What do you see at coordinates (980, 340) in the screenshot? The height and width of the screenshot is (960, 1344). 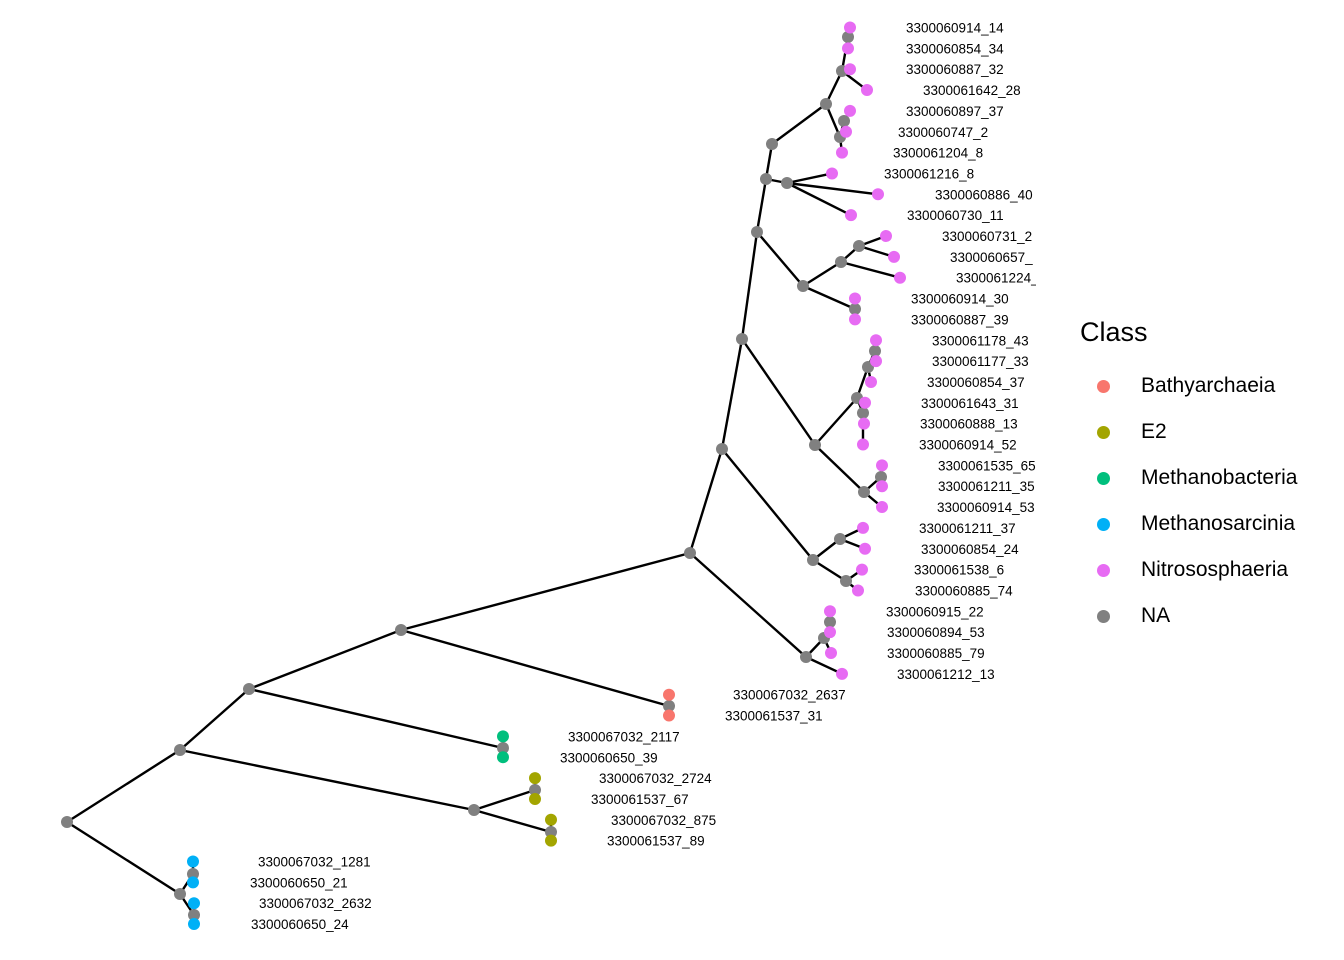 I see `tip-label: 3300061178_43` at bounding box center [980, 340].